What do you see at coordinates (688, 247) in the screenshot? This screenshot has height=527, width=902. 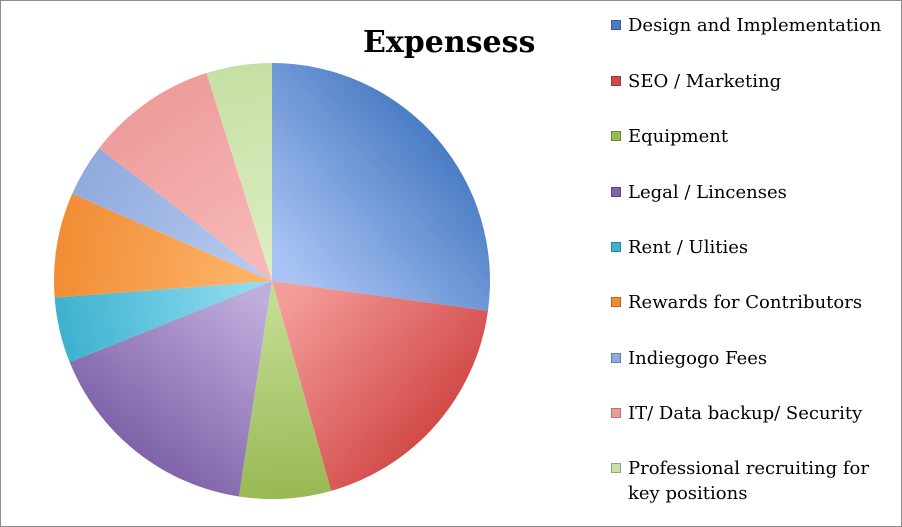 I see `legend-label: Rent / Ulities` at bounding box center [688, 247].